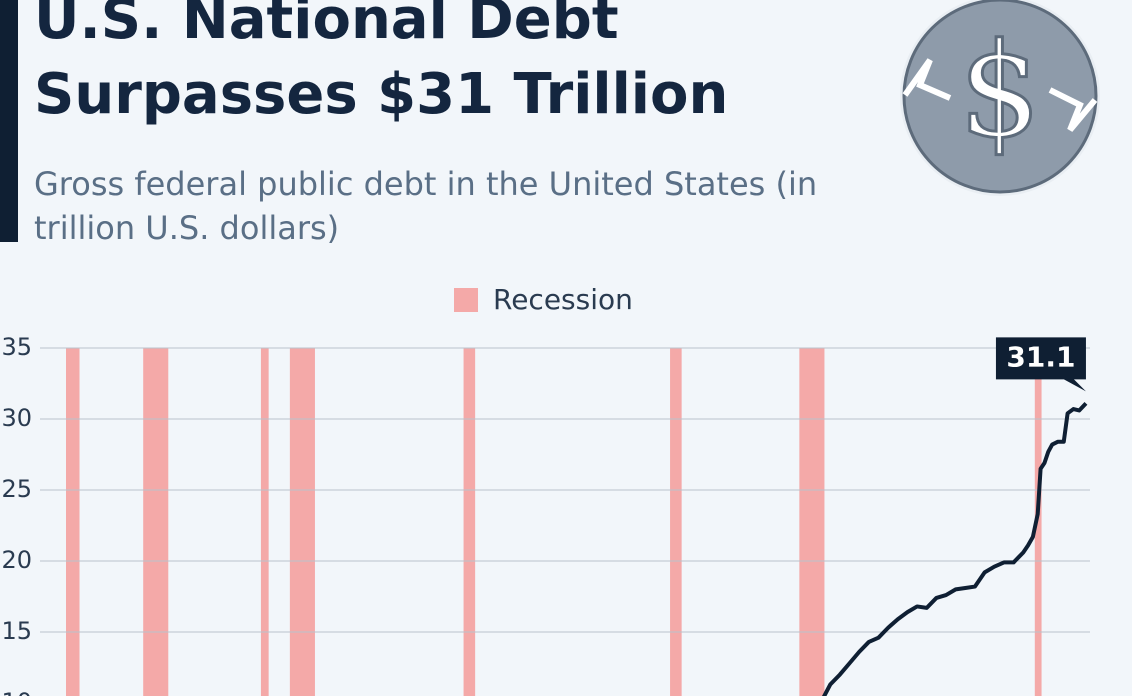 The image size is (1132, 696). I want to click on y-tick-label: 30, so click(16, 418).